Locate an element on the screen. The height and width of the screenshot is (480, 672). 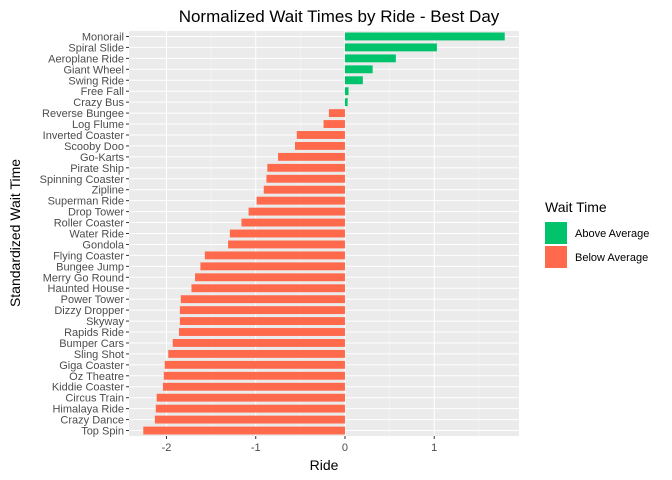
y-tick-label: Top Spin is located at coordinates (102, 432).